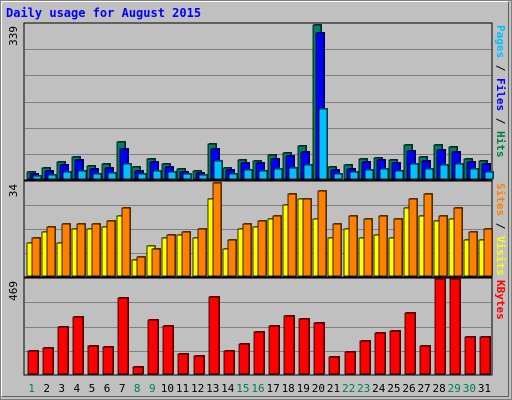 This screenshot has height=400, width=512. What do you see at coordinates (393, 388) in the screenshot?
I see `x-tick-label: 25` at bounding box center [393, 388].